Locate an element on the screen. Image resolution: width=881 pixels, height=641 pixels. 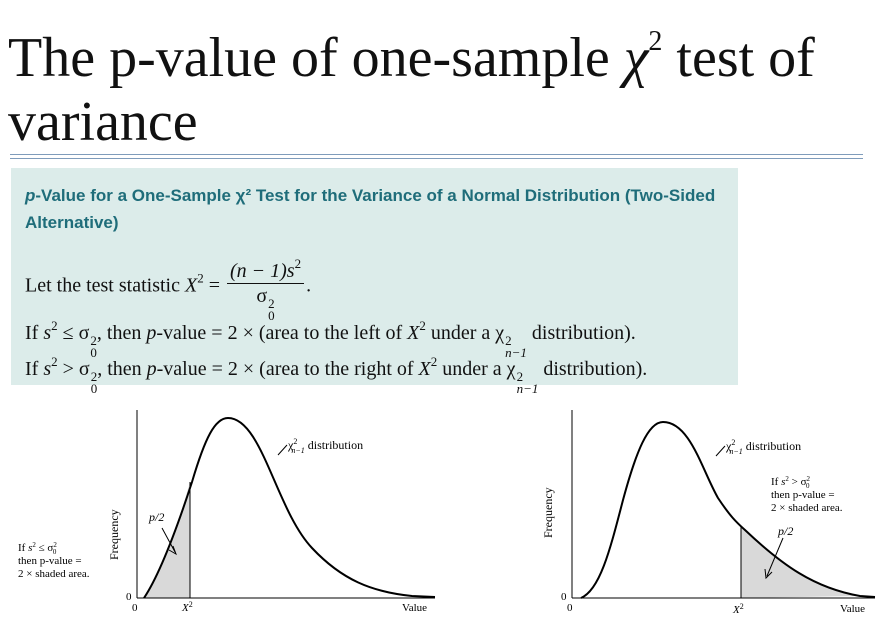
rule-p: p is located at coordinates (151, 369).